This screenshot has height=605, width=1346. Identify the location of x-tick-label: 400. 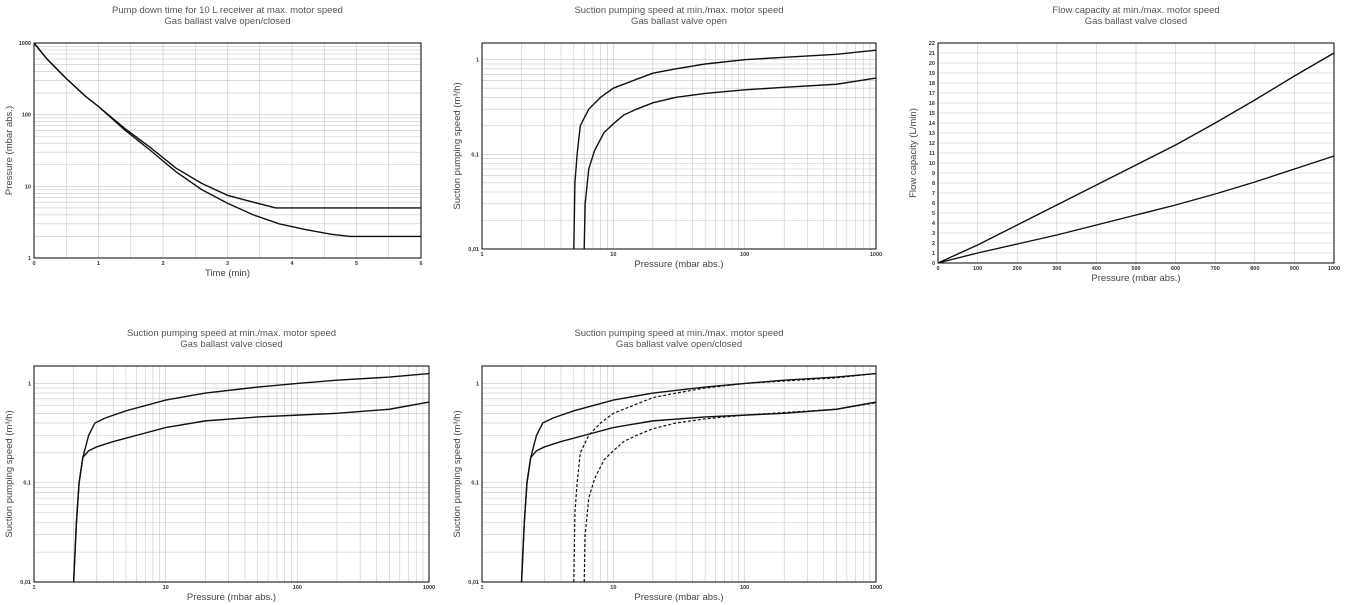
(1096, 269).